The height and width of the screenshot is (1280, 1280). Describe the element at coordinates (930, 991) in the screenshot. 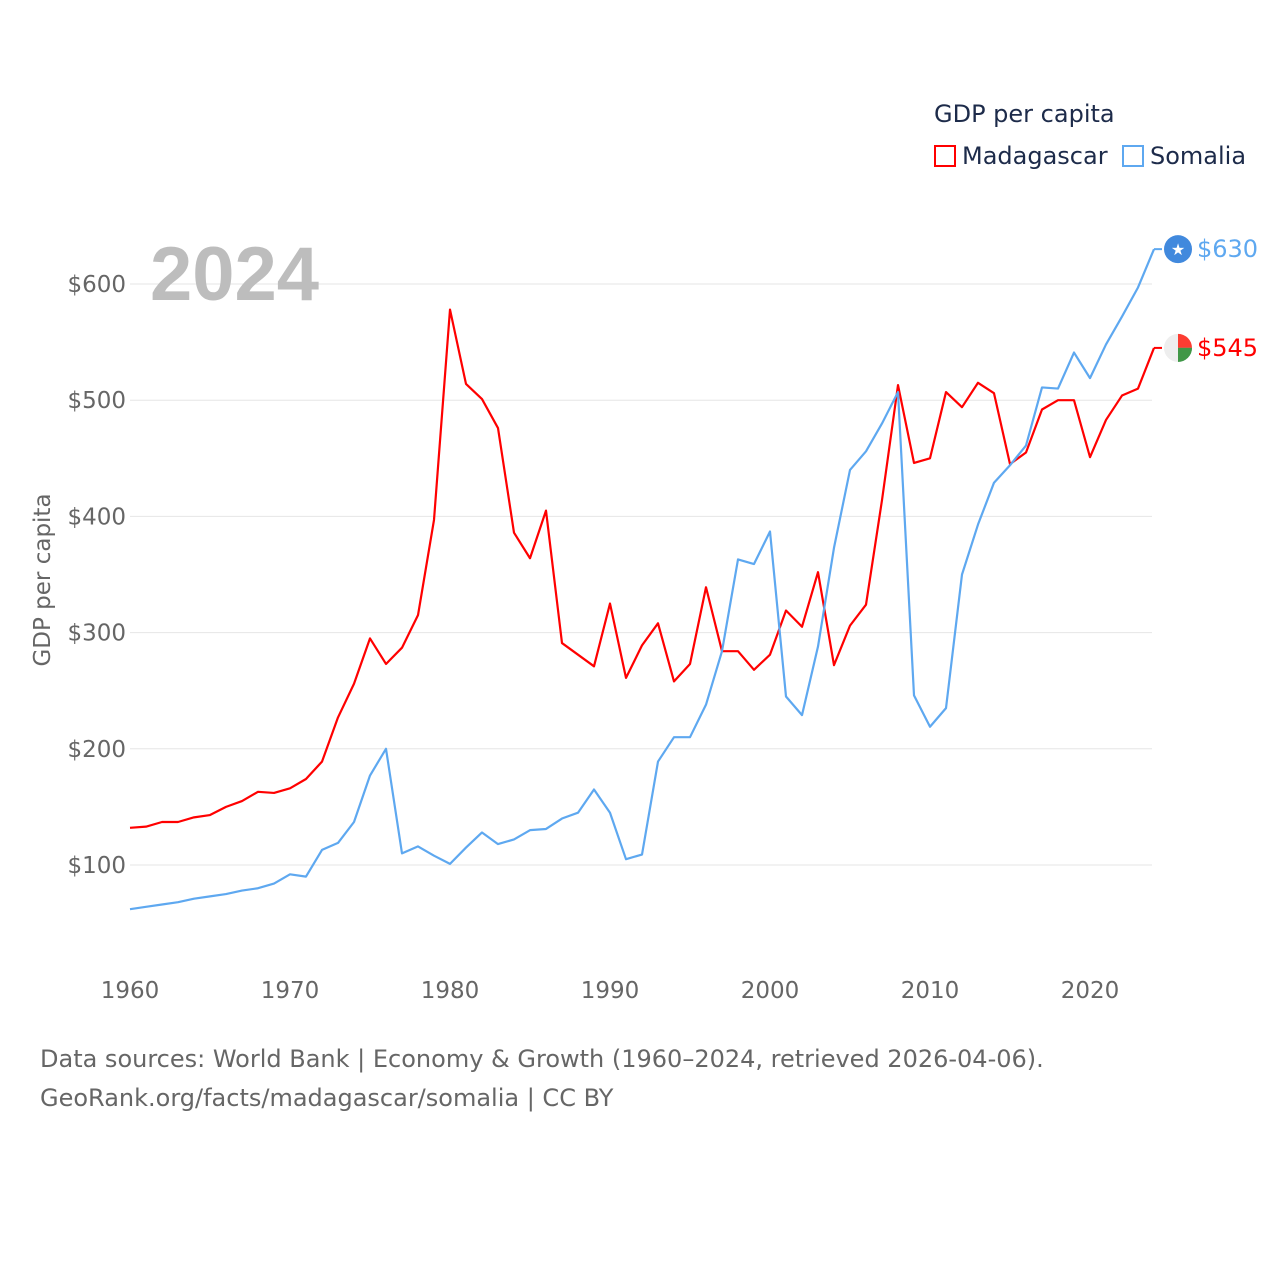

I see `x-tick-label: 2010` at that location.